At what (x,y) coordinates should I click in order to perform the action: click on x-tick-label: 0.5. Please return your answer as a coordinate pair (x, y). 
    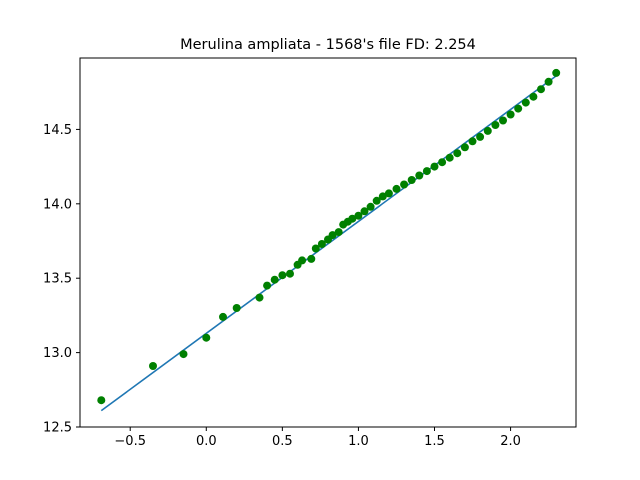
    Looking at the image, I should click on (282, 441).